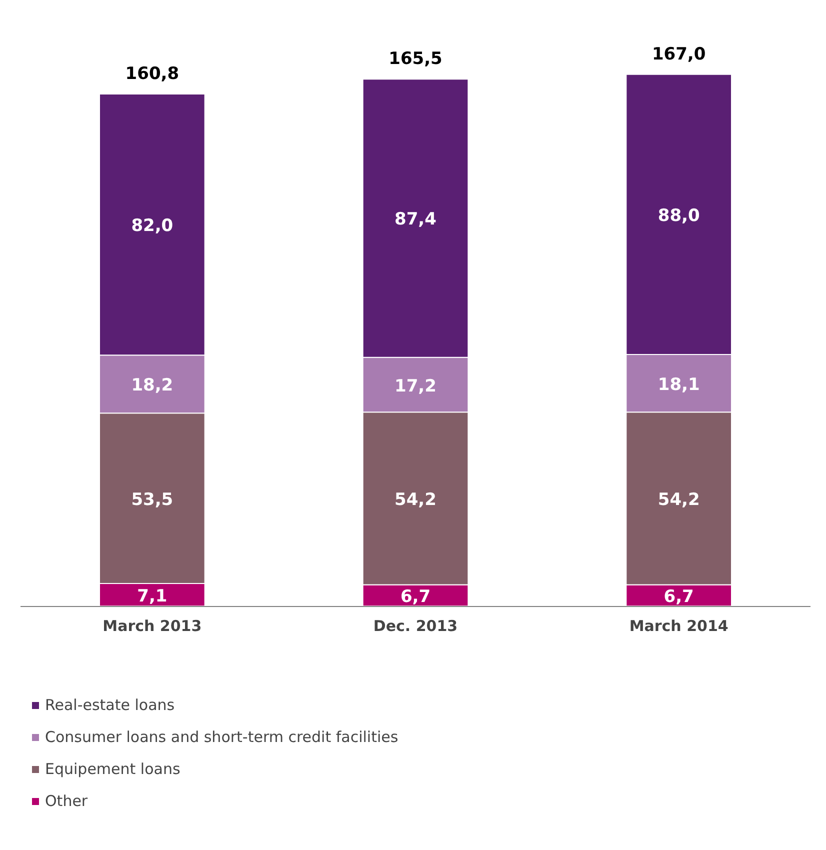 Image resolution: width=826 pixels, height=850 pixels. I want to click on total-label: 160,8, so click(152, 74).